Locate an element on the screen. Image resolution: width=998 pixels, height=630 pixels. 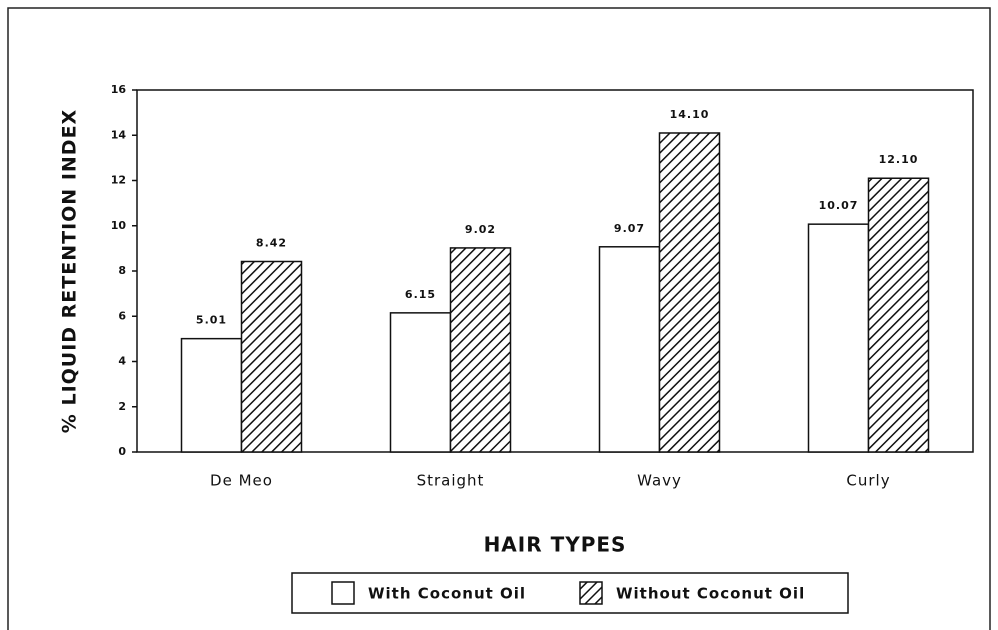
y-tick-label: 12 is located at coordinates (118, 180).